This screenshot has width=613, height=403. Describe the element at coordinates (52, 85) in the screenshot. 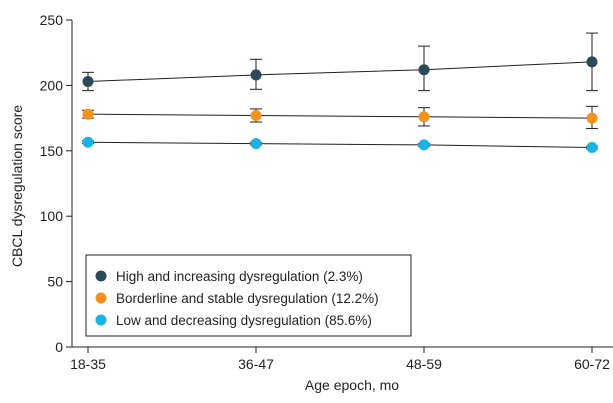

I see `y-tick-label: 200` at that location.